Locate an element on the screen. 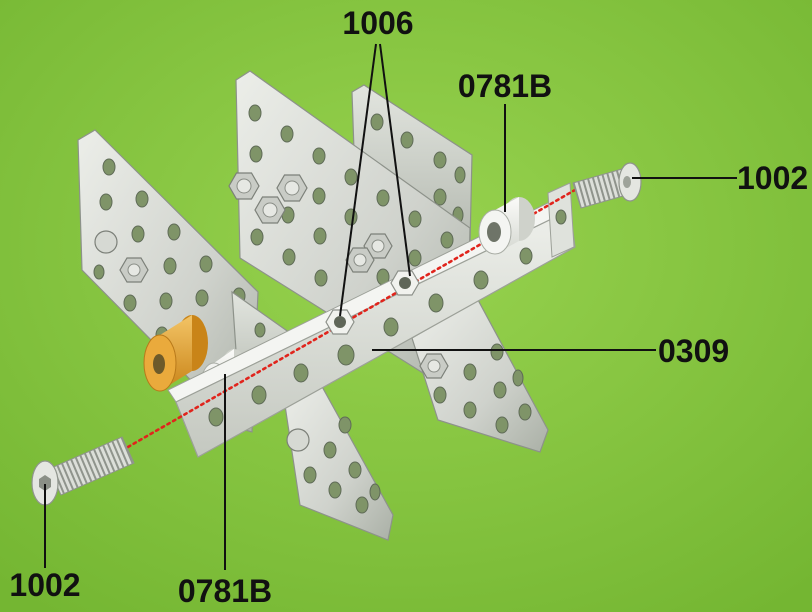 The width and height of the screenshot is (812, 612). nut-1006-a is located at coordinates (340, 322).